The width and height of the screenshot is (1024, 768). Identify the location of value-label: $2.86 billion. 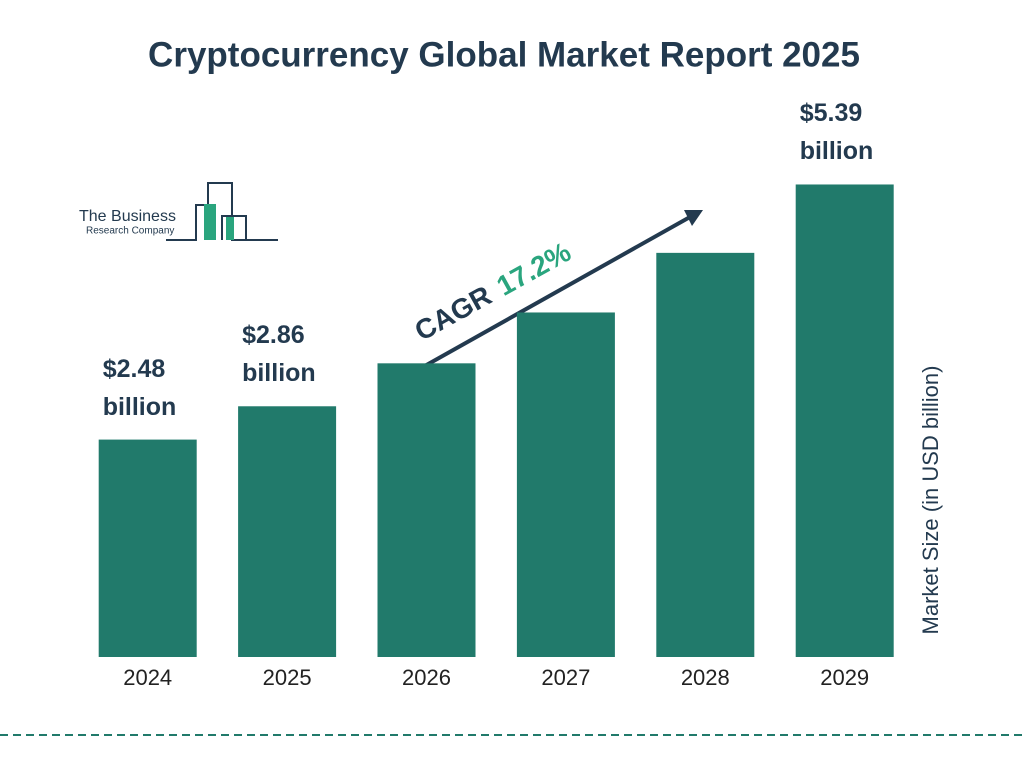
(279, 354).